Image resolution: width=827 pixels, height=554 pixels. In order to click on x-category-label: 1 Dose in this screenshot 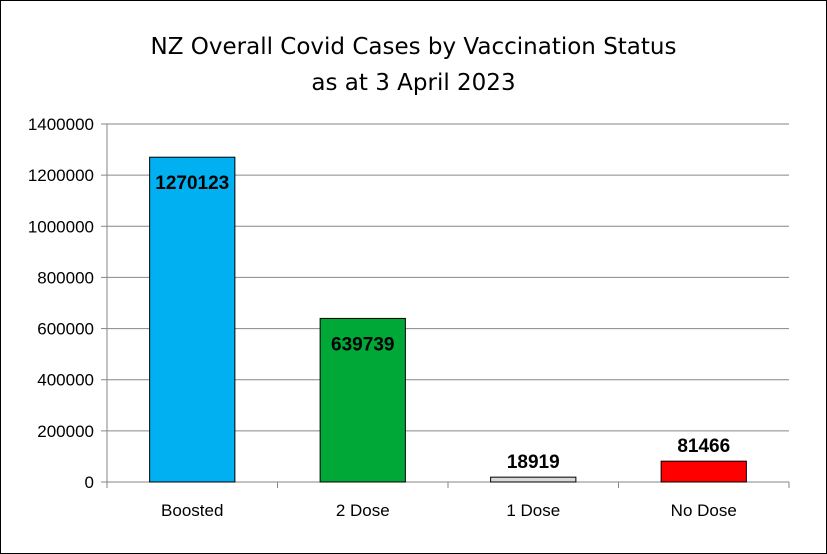, I will do `click(533, 510)`.